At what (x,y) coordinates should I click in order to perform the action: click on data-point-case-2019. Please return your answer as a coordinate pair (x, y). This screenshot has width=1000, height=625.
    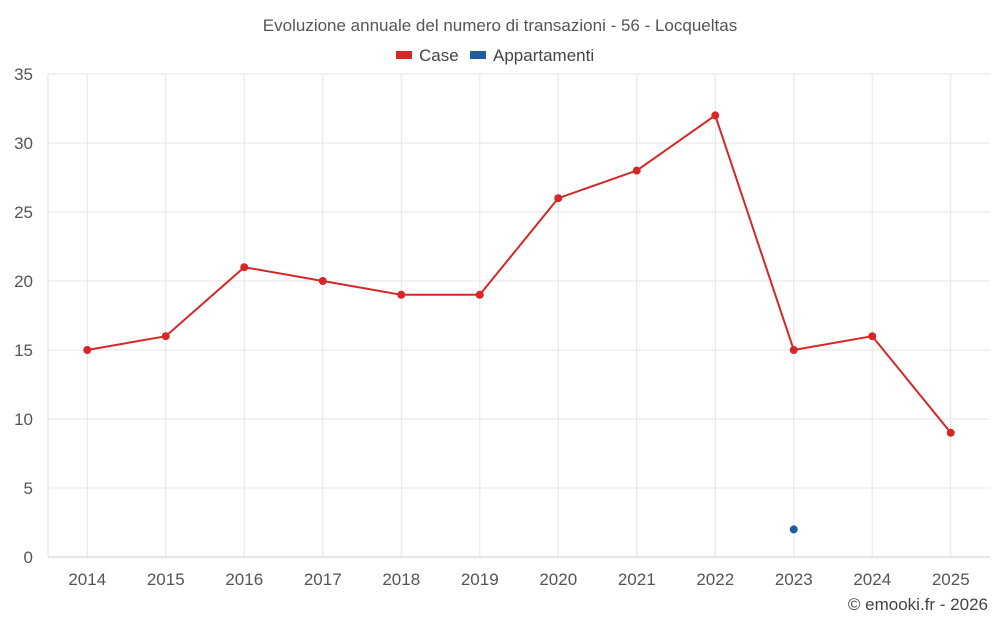
    Looking at the image, I should click on (479, 294).